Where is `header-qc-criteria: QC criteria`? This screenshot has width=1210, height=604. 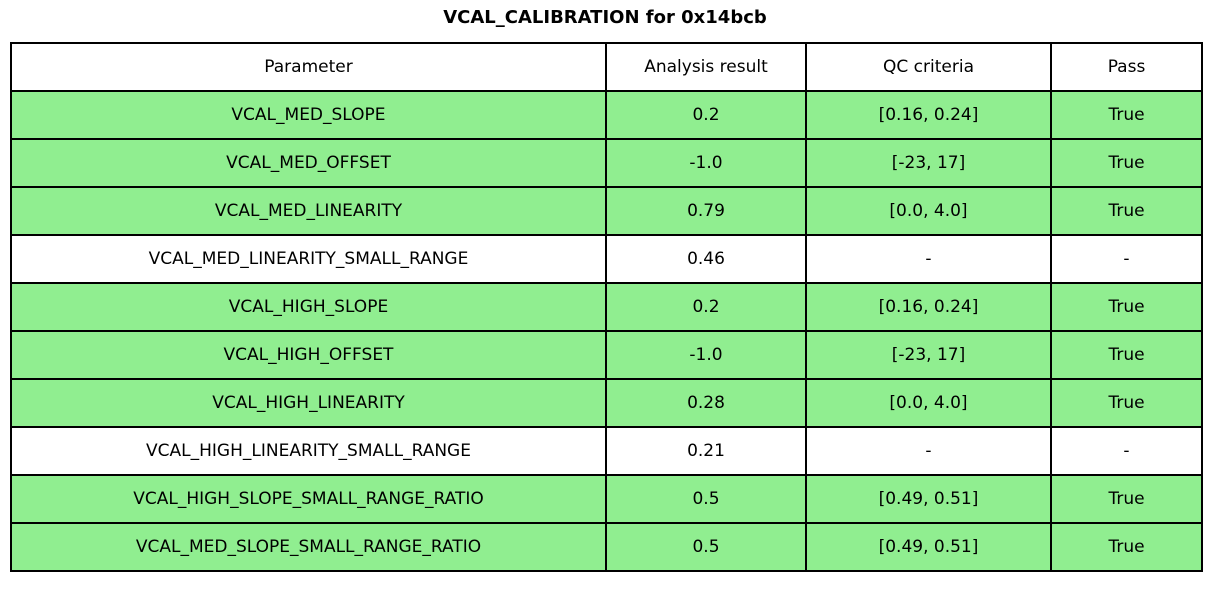 header-qc-criteria: QC criteria is located at coordinates (928, 67).